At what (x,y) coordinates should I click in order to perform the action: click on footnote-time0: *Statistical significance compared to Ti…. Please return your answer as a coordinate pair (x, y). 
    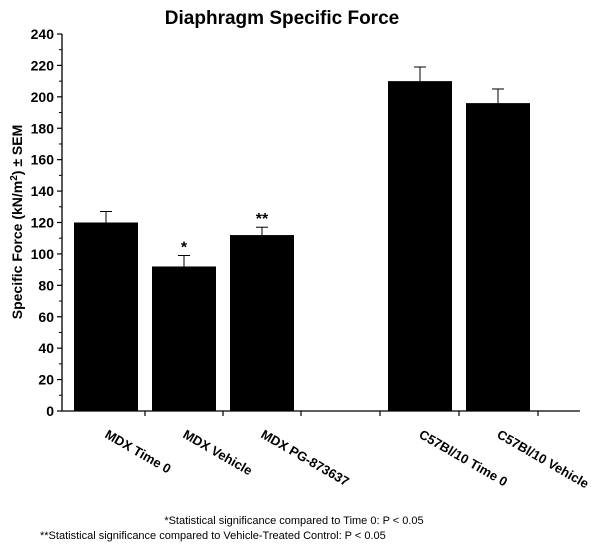
    Looking at the image, I should click on (294, 521).